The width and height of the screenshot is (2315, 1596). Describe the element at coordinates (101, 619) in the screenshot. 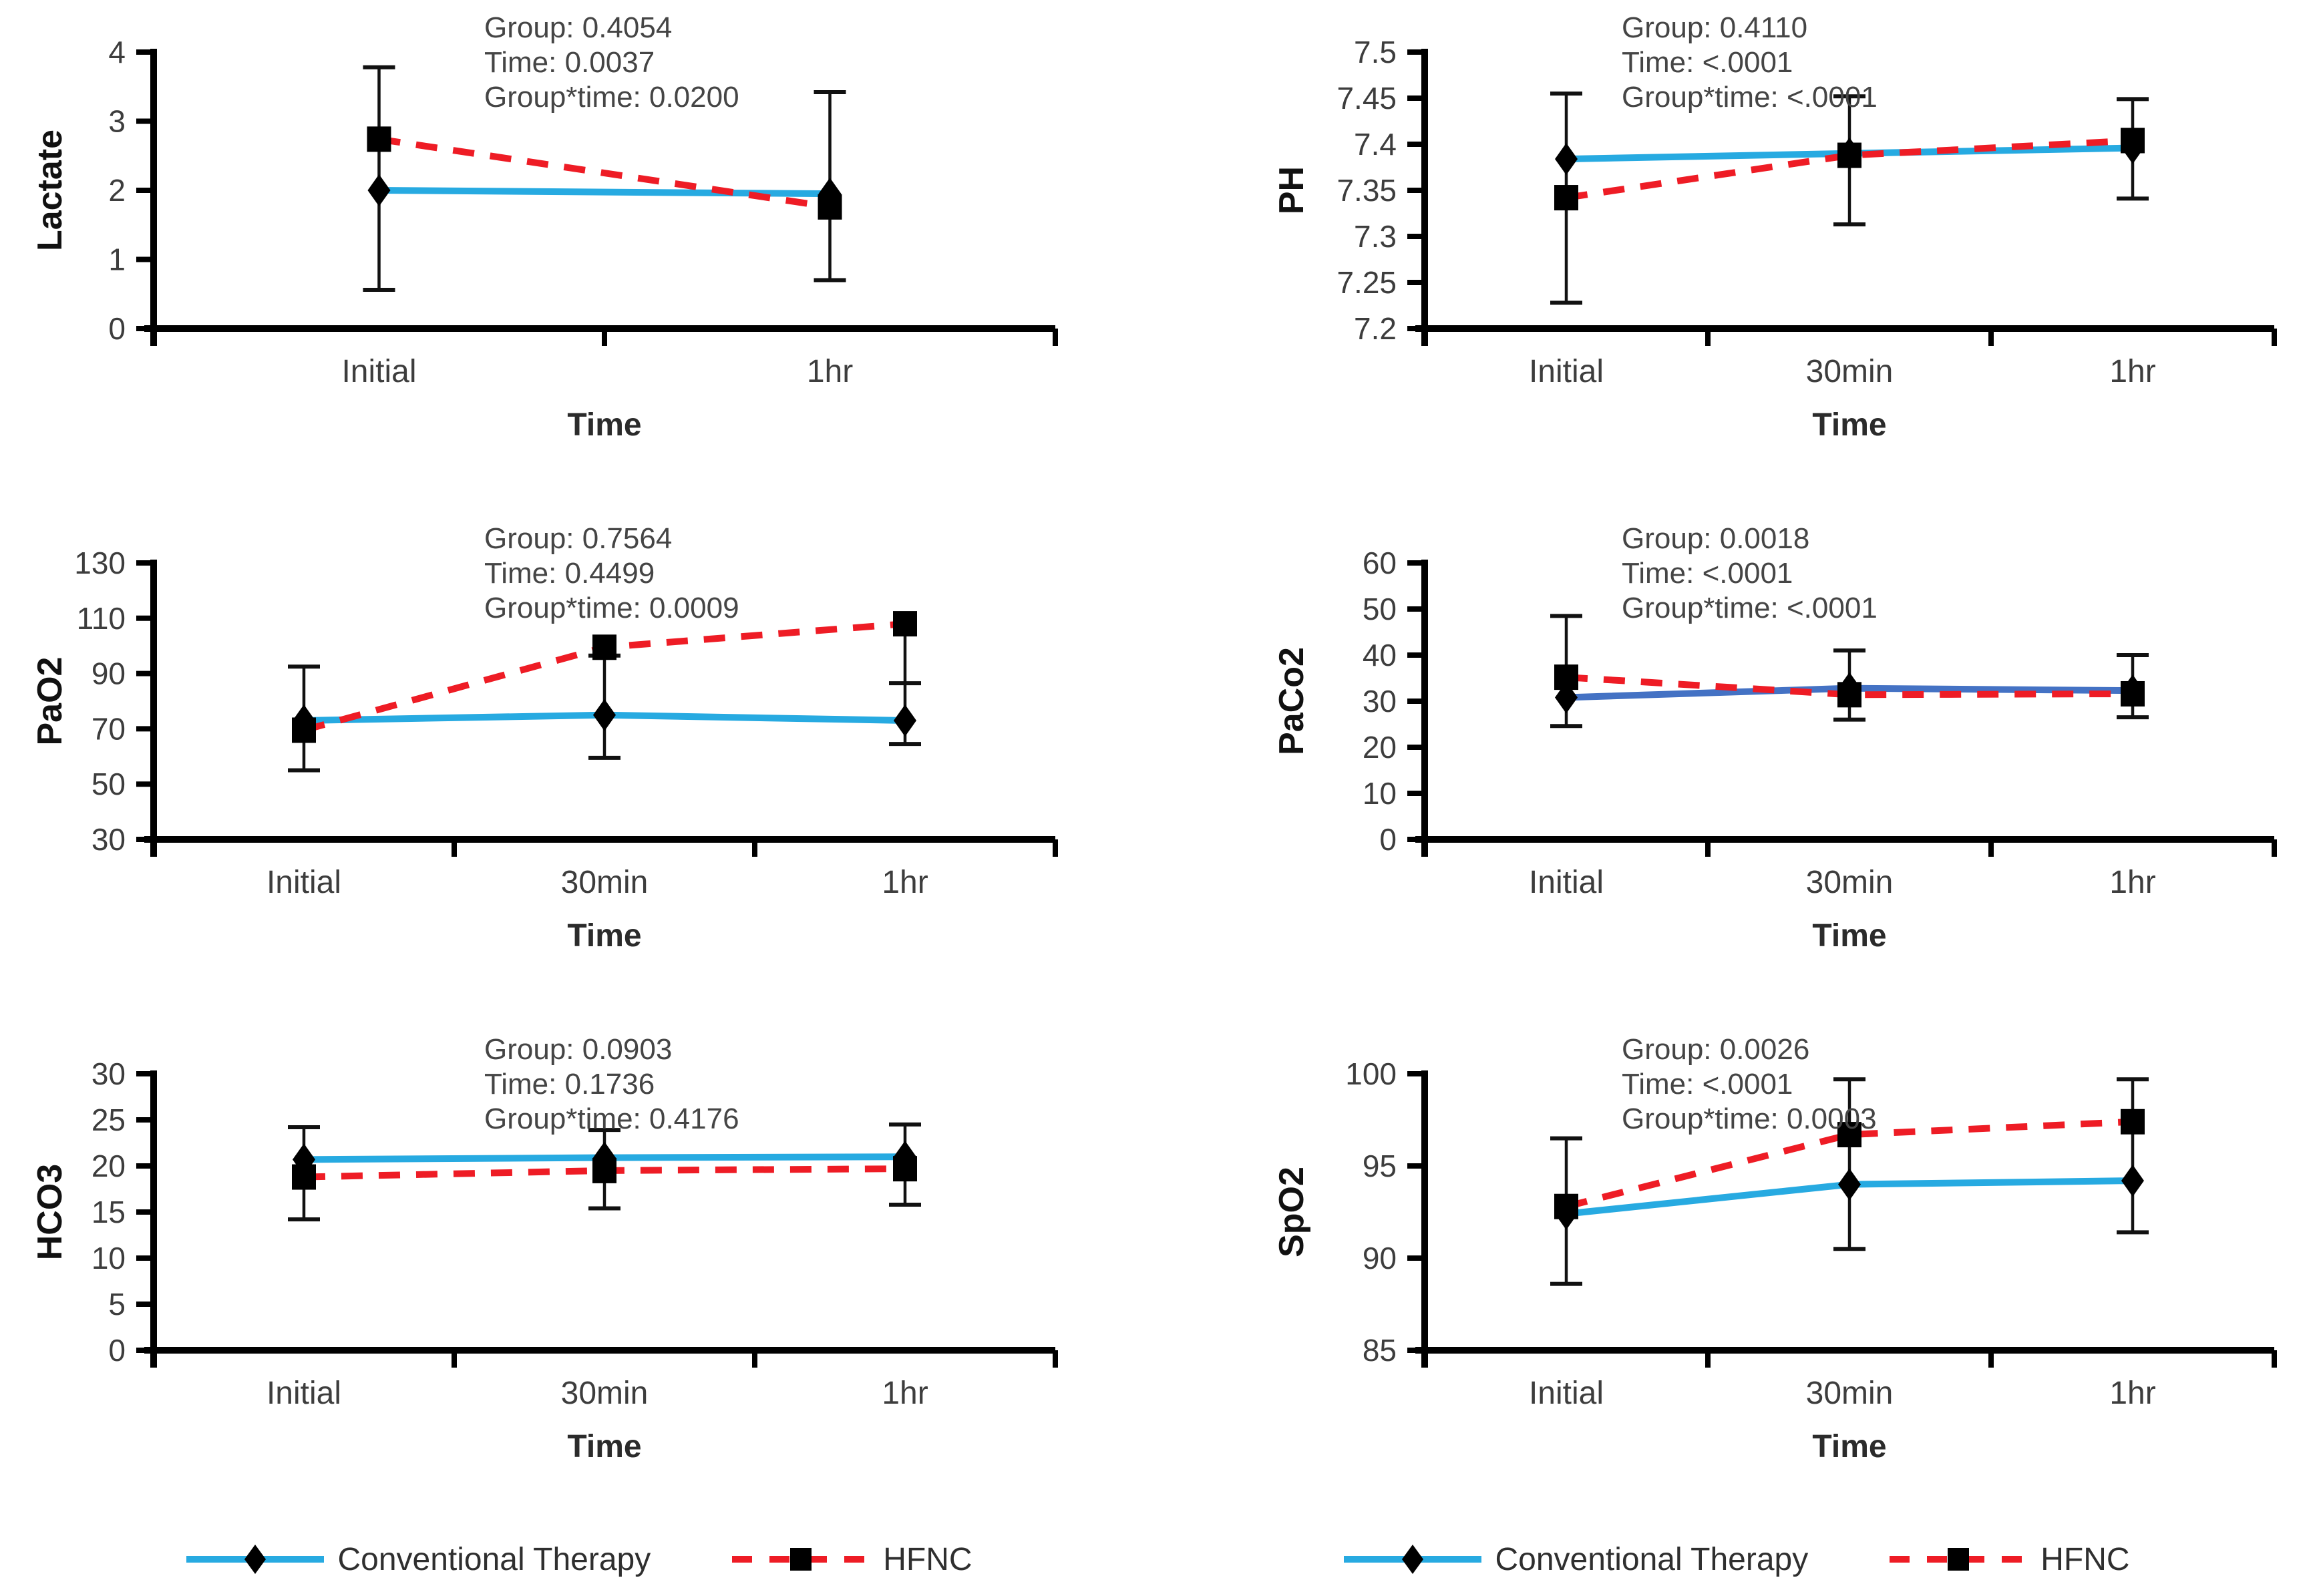

I see `svg-text: 110` at that location.